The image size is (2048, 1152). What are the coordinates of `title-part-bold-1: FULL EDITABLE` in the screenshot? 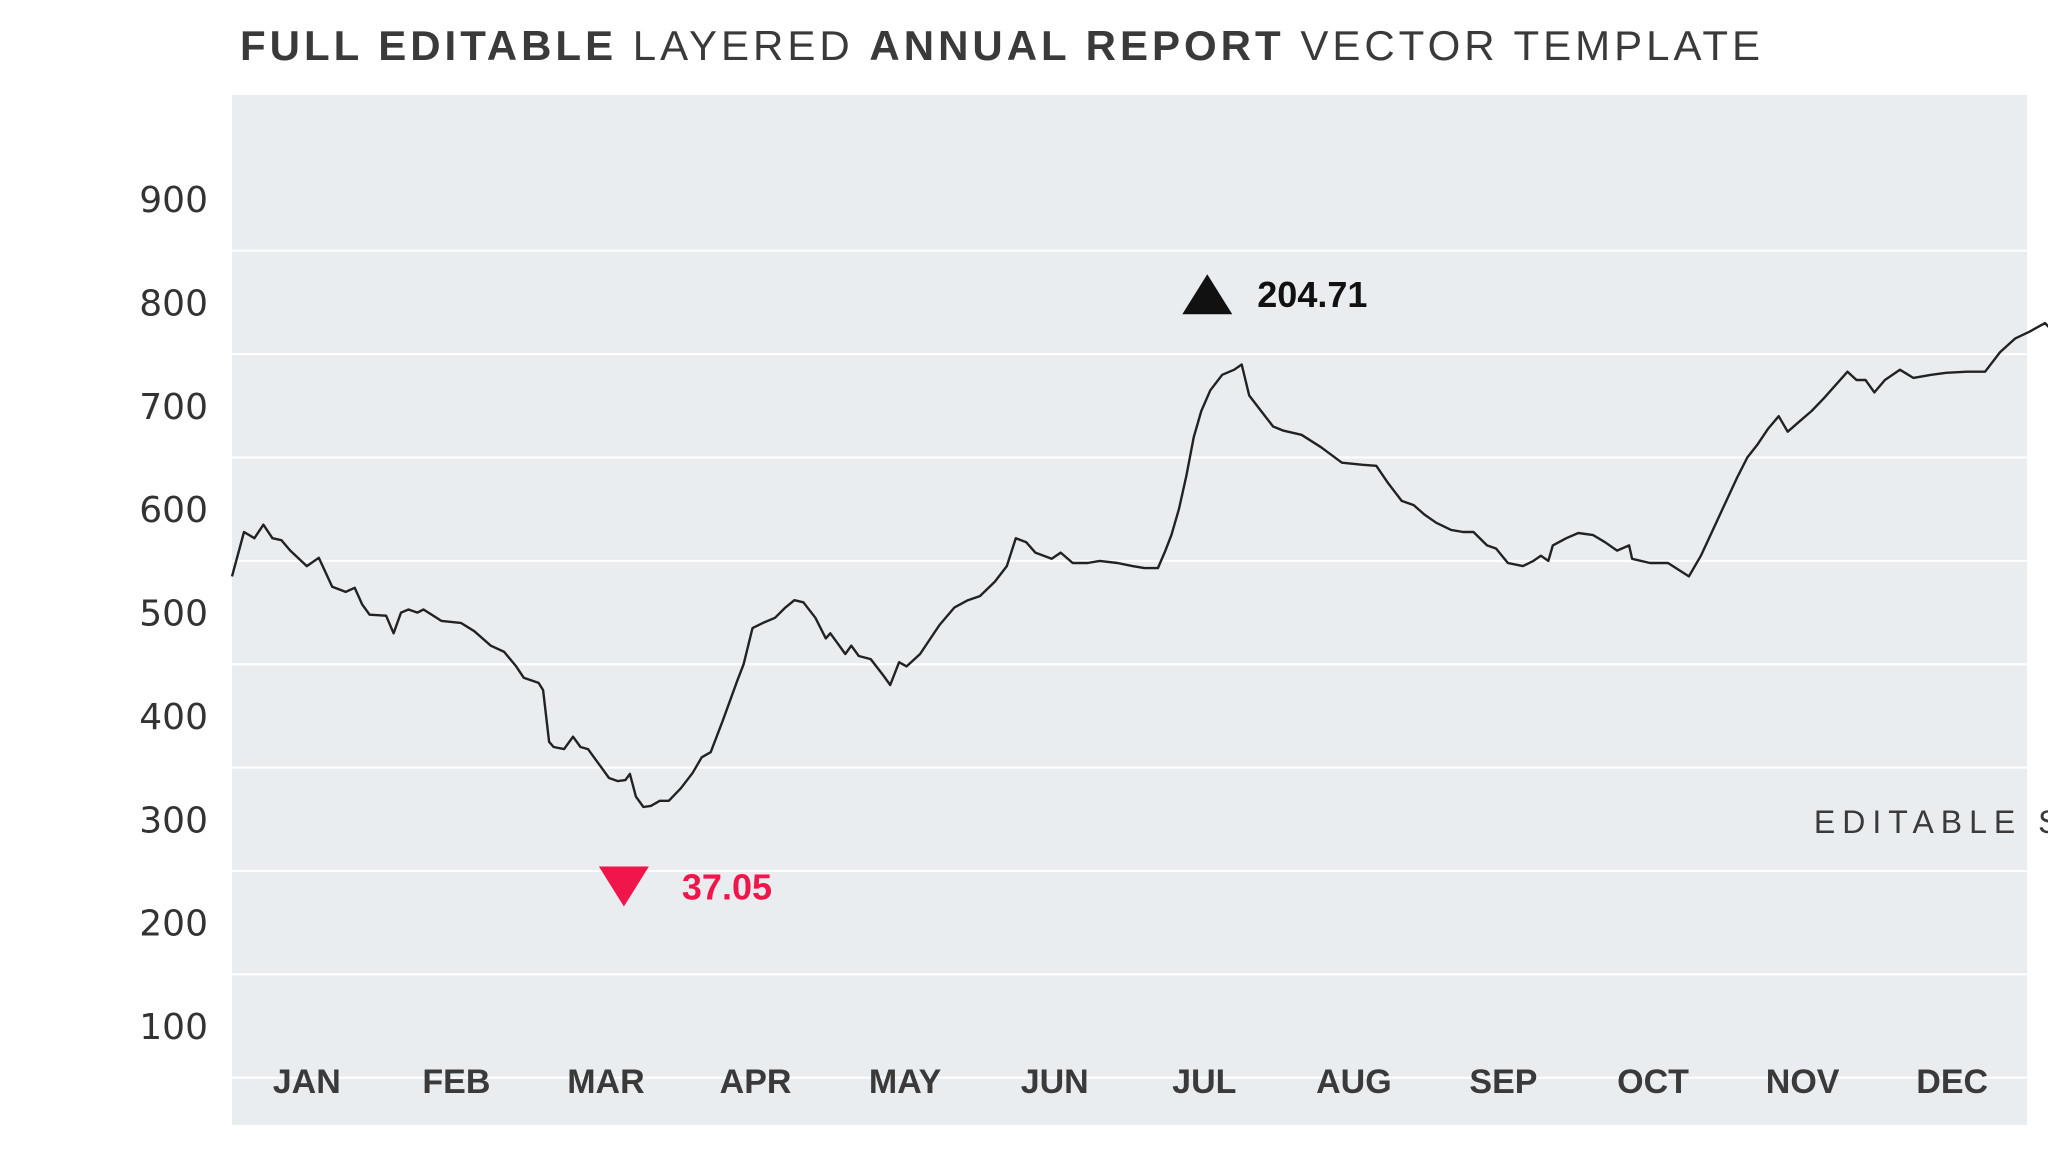 It's located at (429, 45).